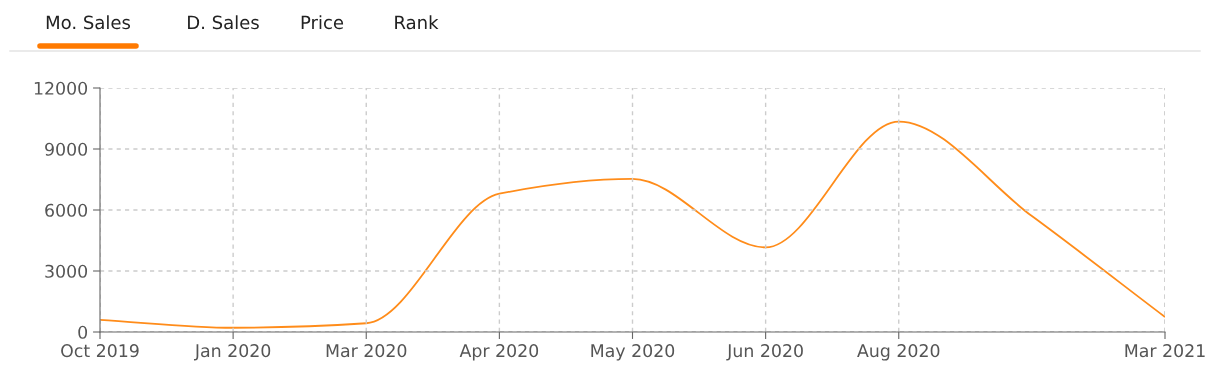 The image size is (1220, 384). What do you see at coordinates (100, 351) in the screenshot?
I see `x-tick-label: Oct 2019` at bounding box center [100, 351].